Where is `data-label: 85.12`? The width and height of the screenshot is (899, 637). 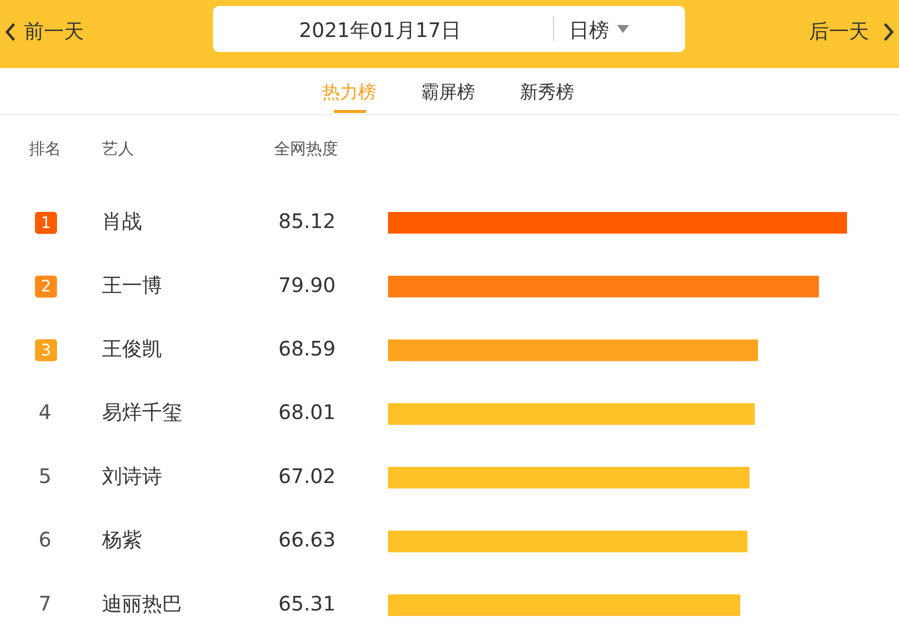 data-label: 85.12 is located at coordinates (307, 221).